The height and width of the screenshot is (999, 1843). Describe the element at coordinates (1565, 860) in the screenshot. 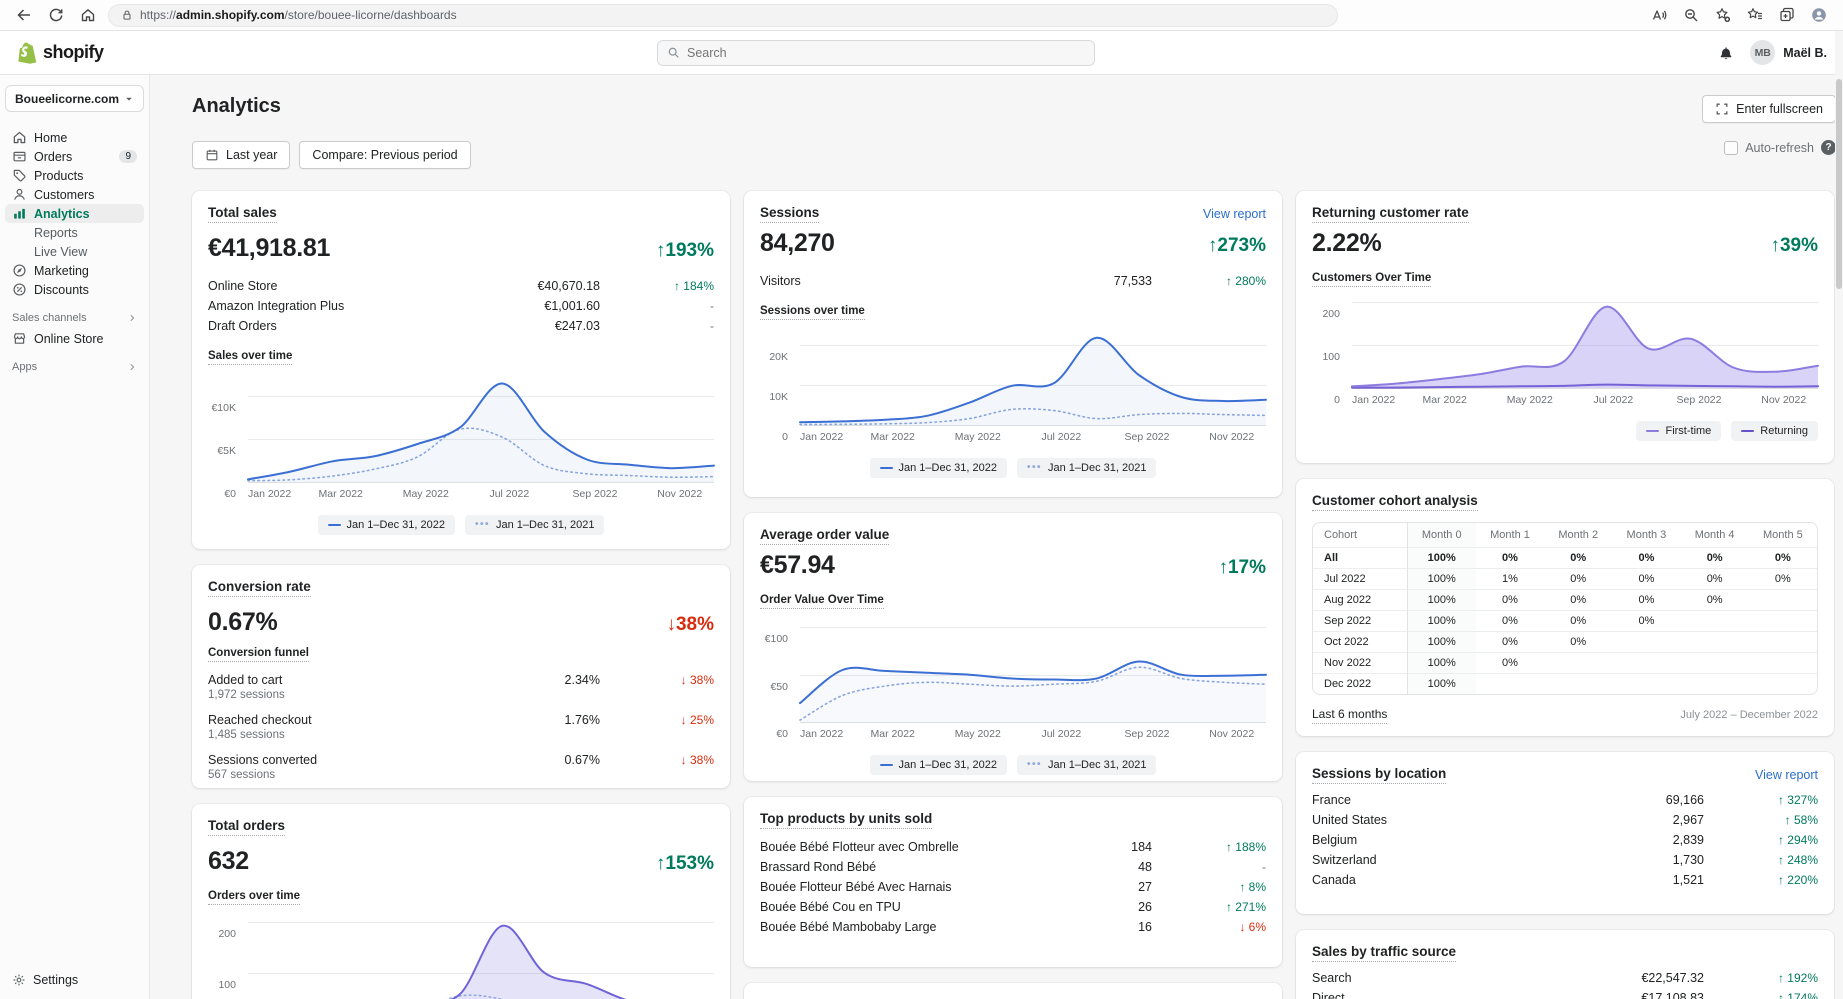

I see `metric-row: Switzerland 1,730 ↑ 248%` at that location.